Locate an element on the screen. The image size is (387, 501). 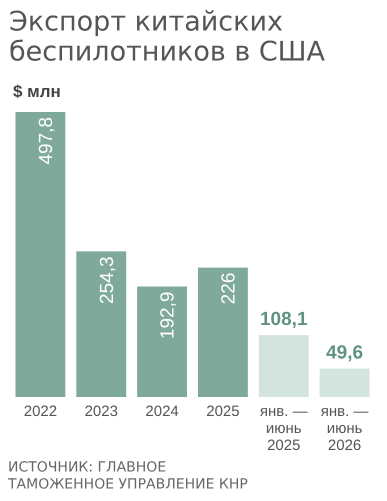
data-label: 108,1 is located at coordinates (284, 319).